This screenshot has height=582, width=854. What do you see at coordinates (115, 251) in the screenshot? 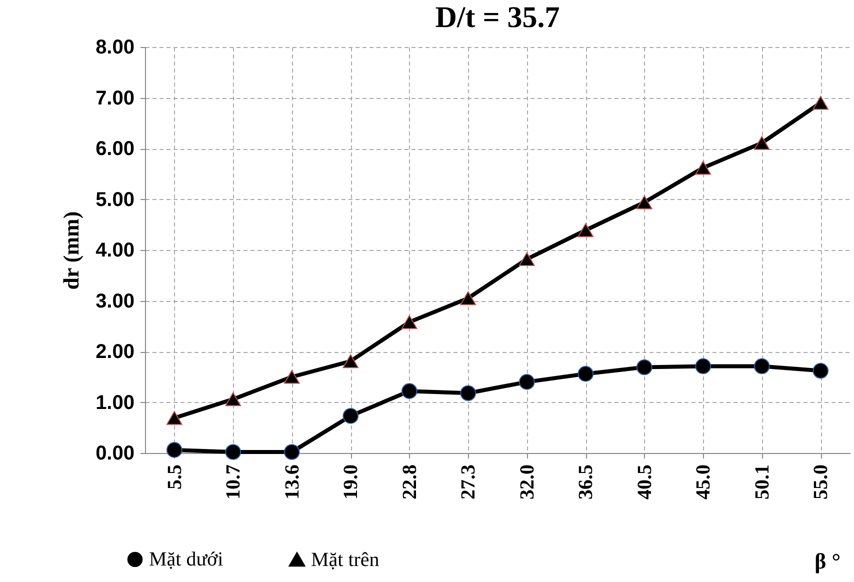
I see `y-tick-label: 4.00` at bounding box center [115, 251].